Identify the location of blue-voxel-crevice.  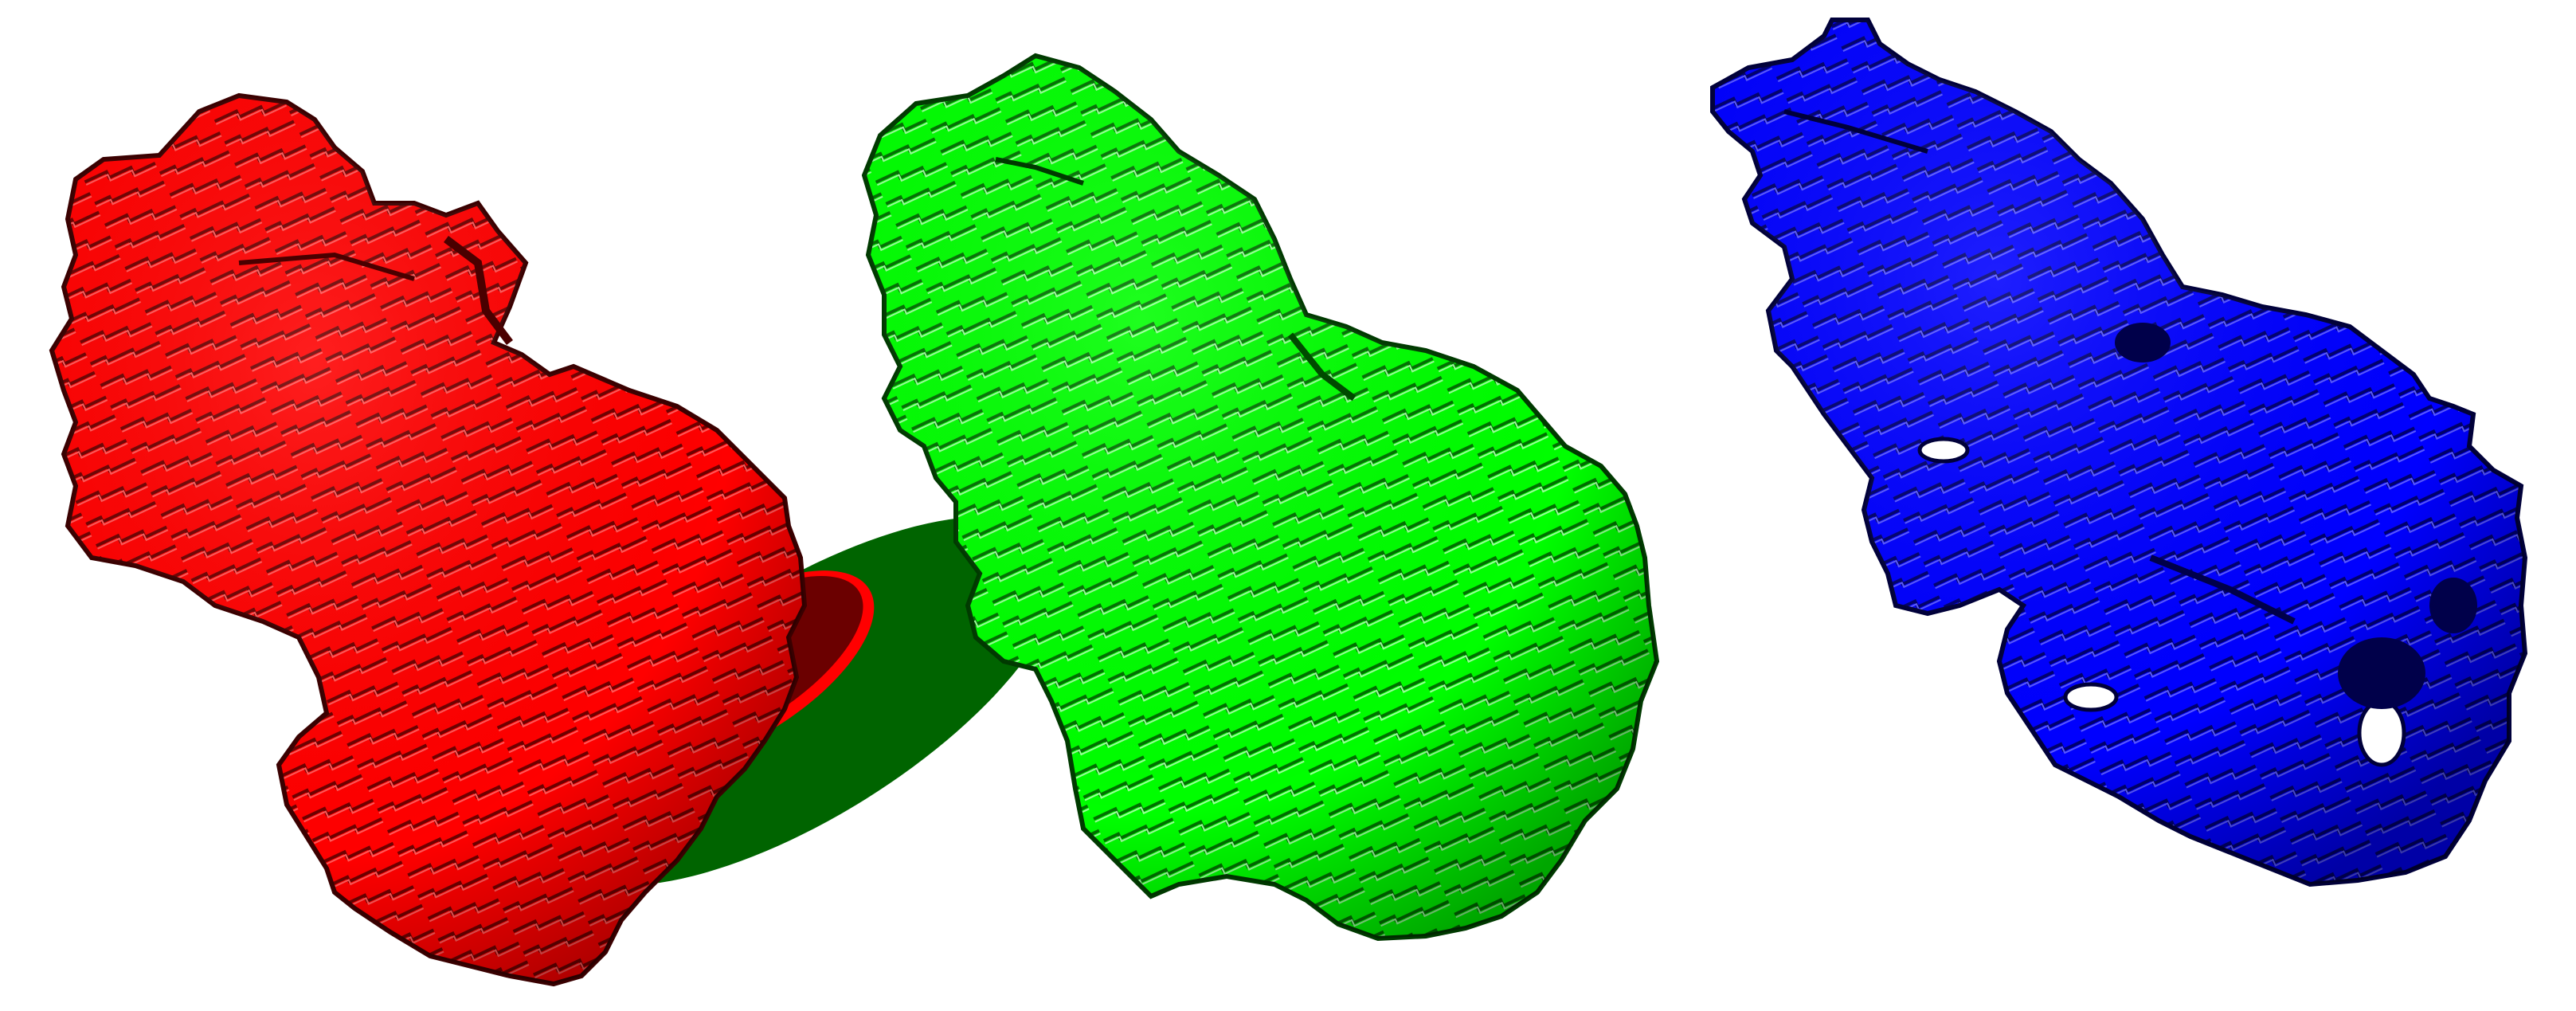
(1855, 131).